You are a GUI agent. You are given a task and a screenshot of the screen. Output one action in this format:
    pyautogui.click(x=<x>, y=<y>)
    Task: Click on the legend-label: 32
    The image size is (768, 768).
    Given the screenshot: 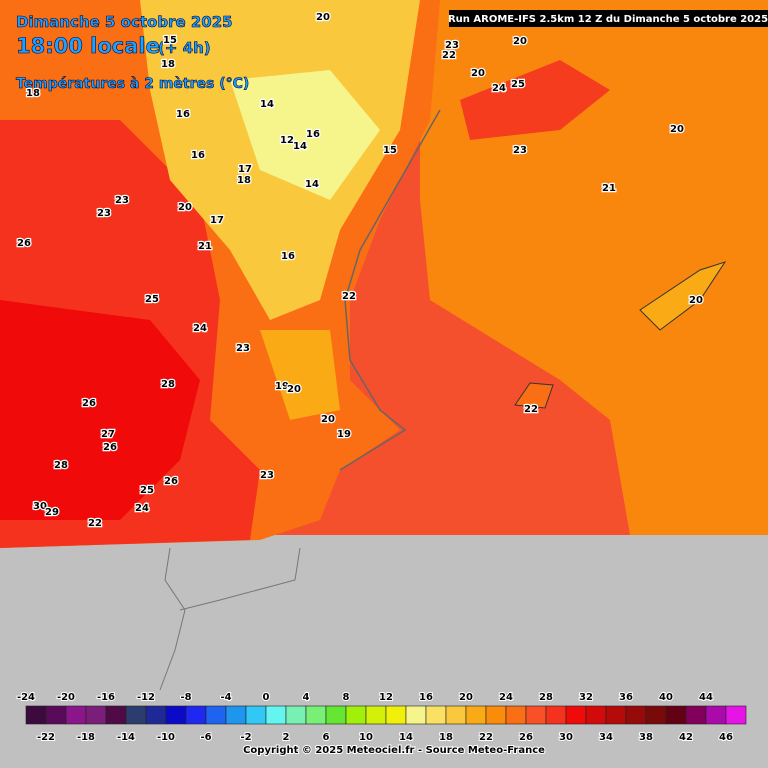 What is the action you would take?
    pyautogui.click(x=586, y=697)
    